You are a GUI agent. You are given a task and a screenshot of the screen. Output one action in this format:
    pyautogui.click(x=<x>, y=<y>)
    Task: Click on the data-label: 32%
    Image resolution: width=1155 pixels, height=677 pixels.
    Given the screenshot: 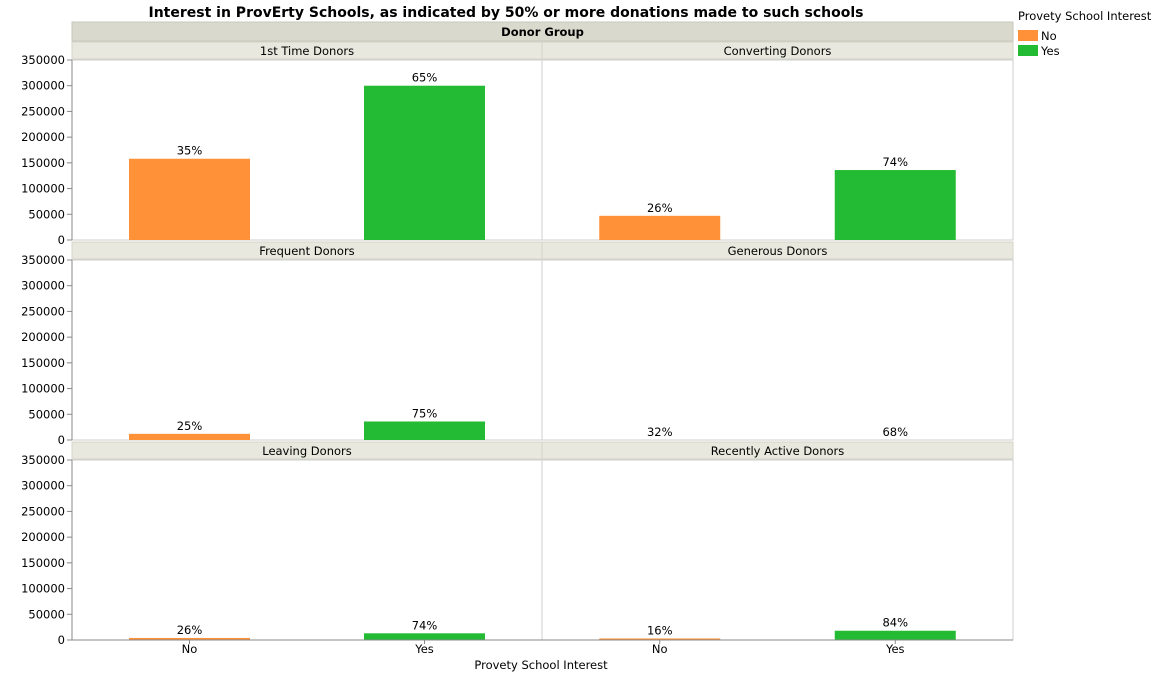 What is the action you would take?
    pyautogui.click(x=660, y=432)
    